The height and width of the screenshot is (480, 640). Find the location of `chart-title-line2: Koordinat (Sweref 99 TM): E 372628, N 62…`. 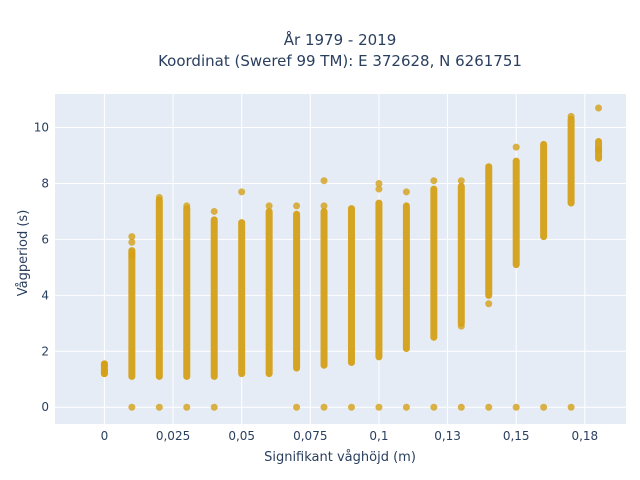

chart-title-line2: Koordinat (Sweref 99 TM): E 372628, N 62… is located at coordinates (340, 61).